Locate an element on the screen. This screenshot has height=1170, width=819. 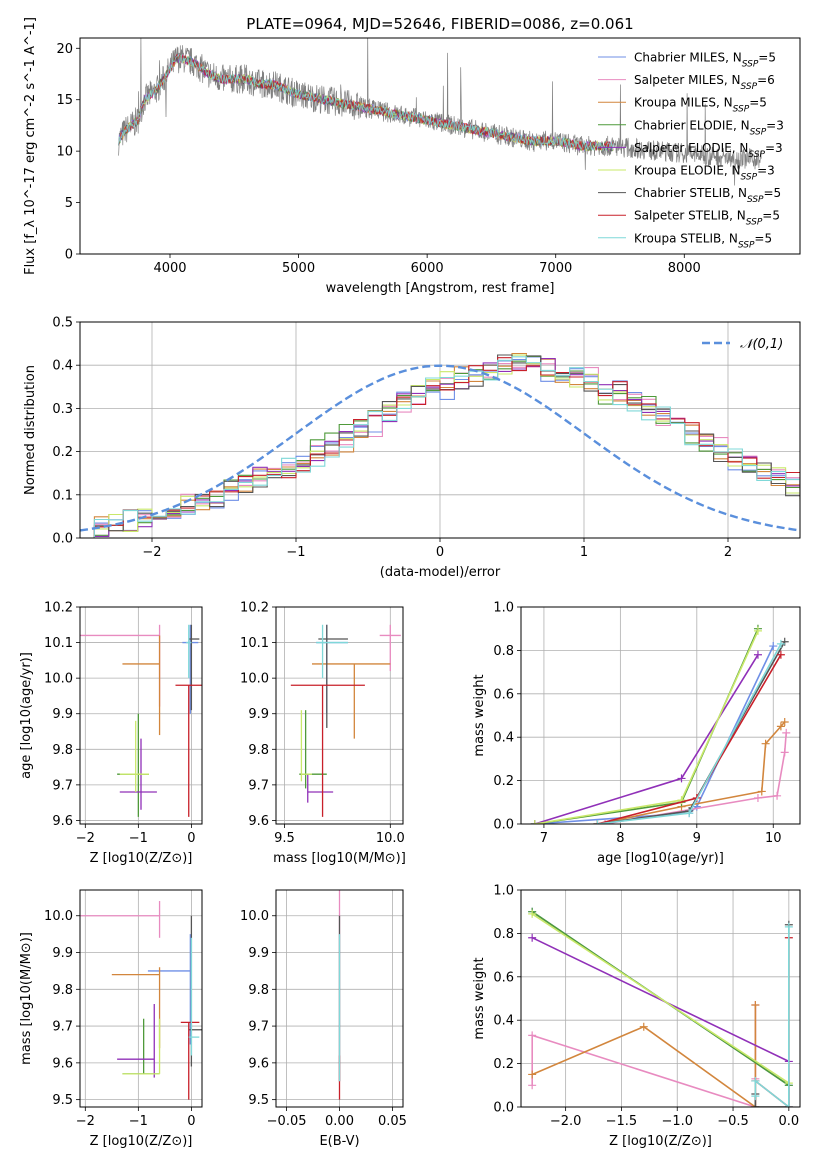
legend-entry-6: Chabrier STELIB, NSSP=5 is located at coordinates (707, 195).